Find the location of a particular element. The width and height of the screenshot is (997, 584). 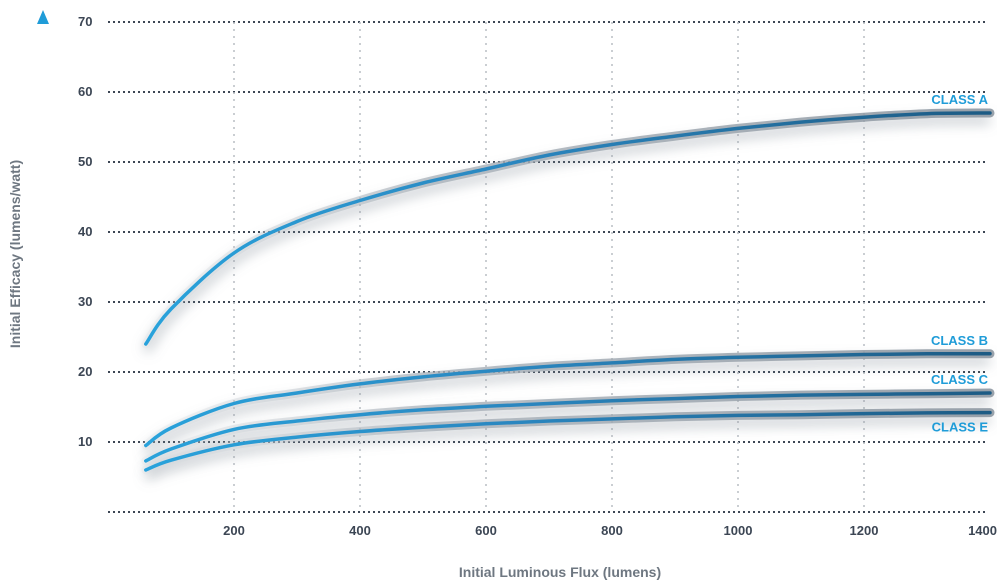

y-axis-arrow-head is located at coordinates (43, 17).